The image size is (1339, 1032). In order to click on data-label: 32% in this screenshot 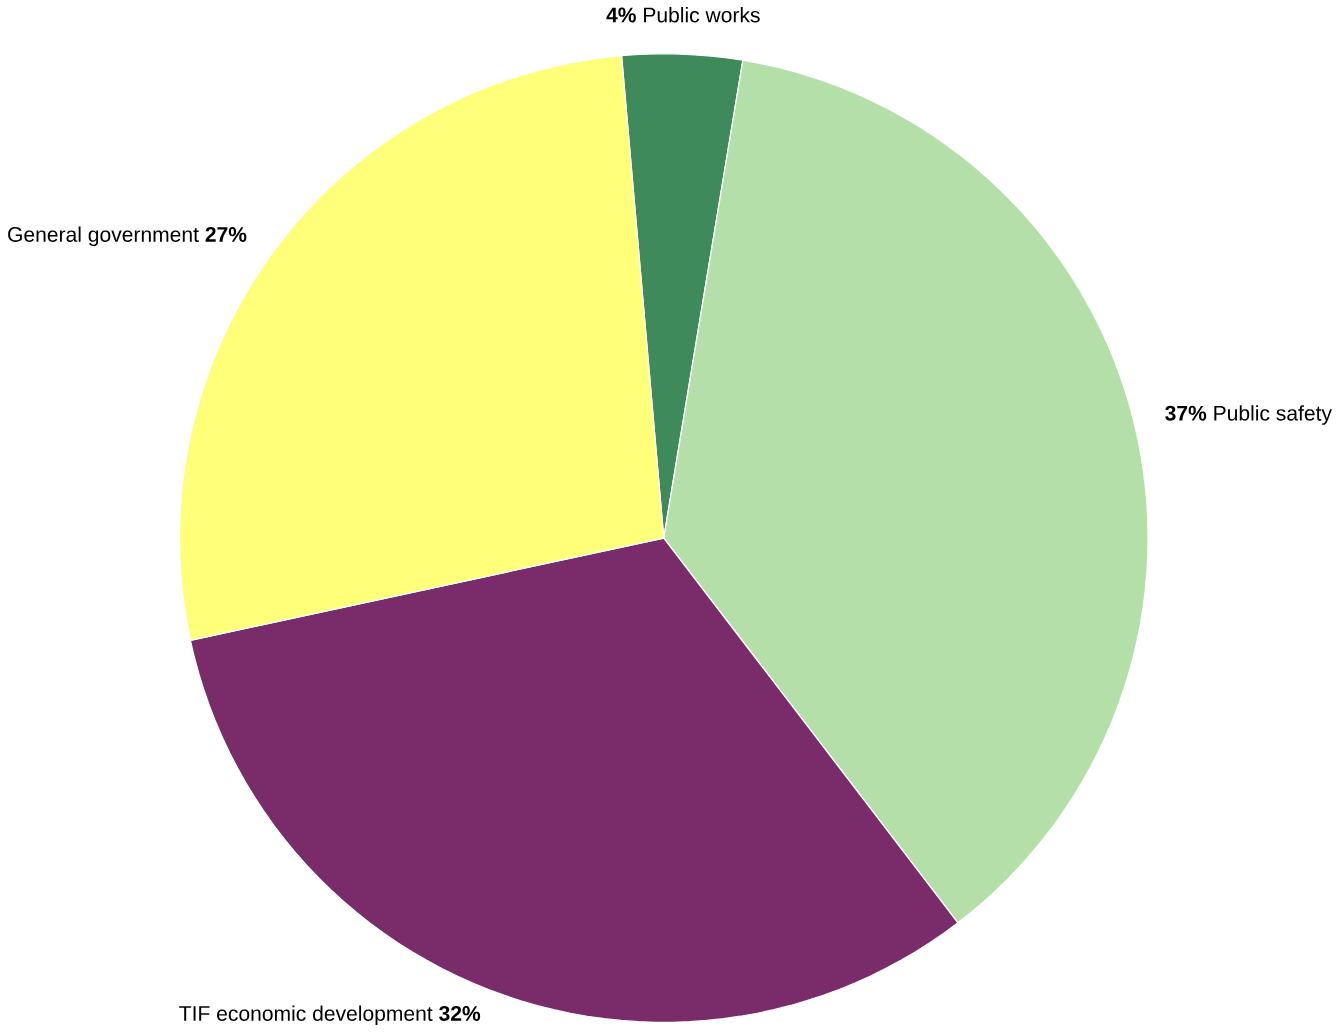, I will do `click(460, 1013)`.